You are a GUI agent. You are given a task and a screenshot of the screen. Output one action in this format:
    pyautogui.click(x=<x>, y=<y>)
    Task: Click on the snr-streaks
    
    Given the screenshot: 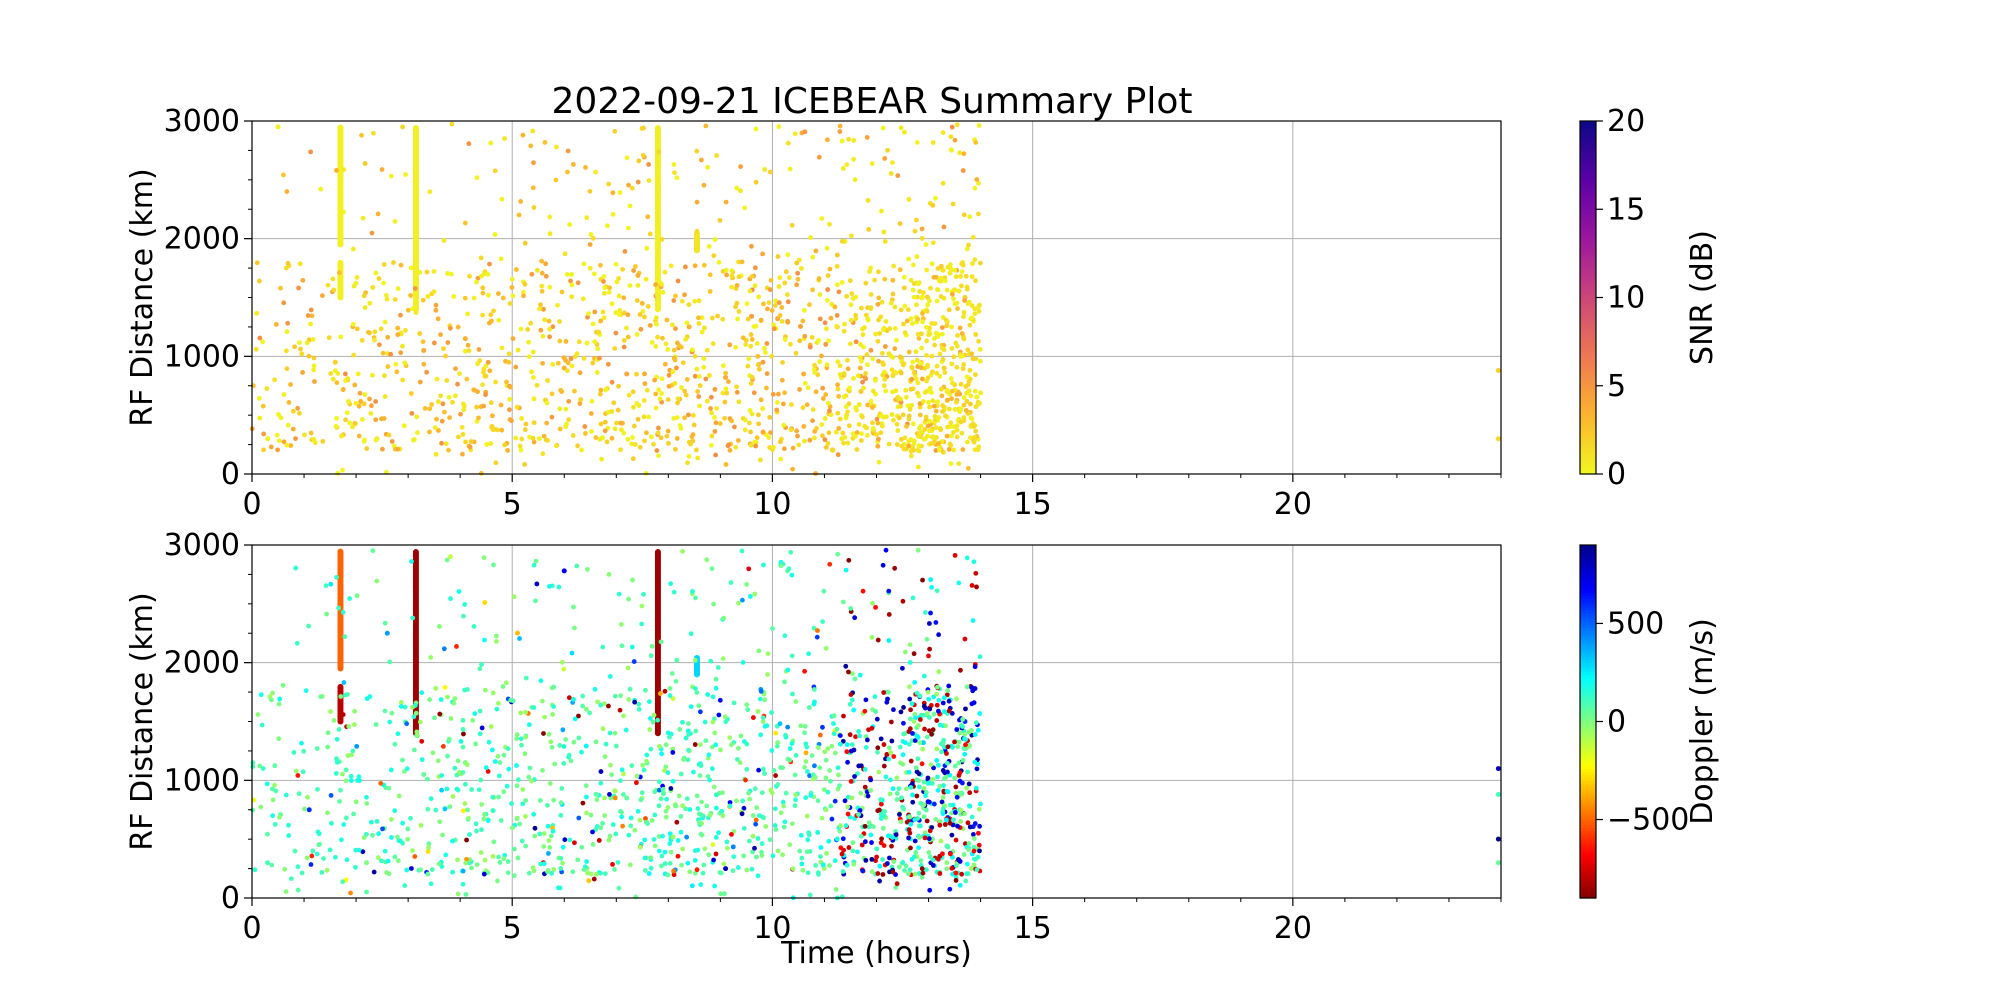 What is the action you would take?
    pyautogui.click(x=518, y=218)
    